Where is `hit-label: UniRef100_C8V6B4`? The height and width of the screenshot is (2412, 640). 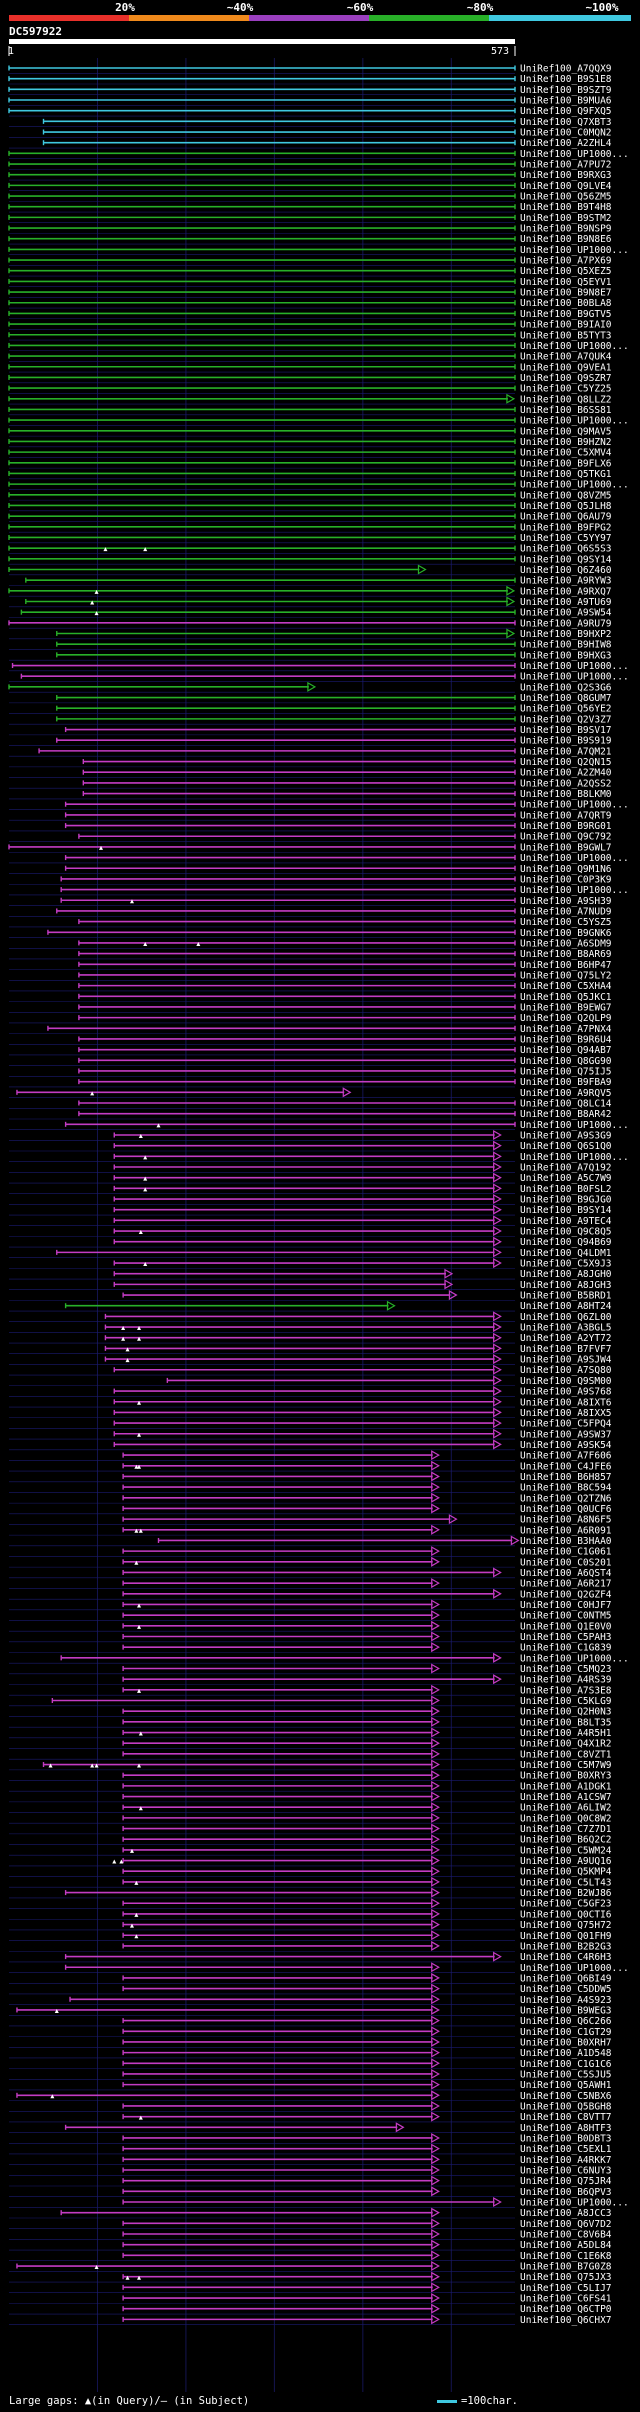
hit-label: UniRef100_C8V6B4 is located at coordinates (566, 2235).